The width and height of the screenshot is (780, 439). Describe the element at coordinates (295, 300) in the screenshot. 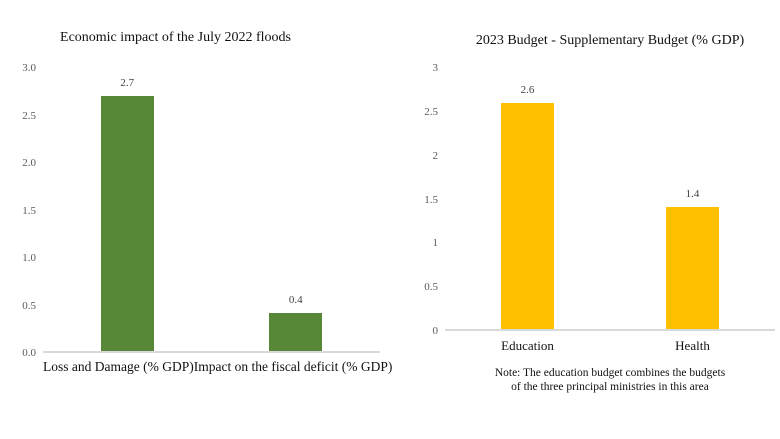

I see `bar-value-label: 0.4` at that location.